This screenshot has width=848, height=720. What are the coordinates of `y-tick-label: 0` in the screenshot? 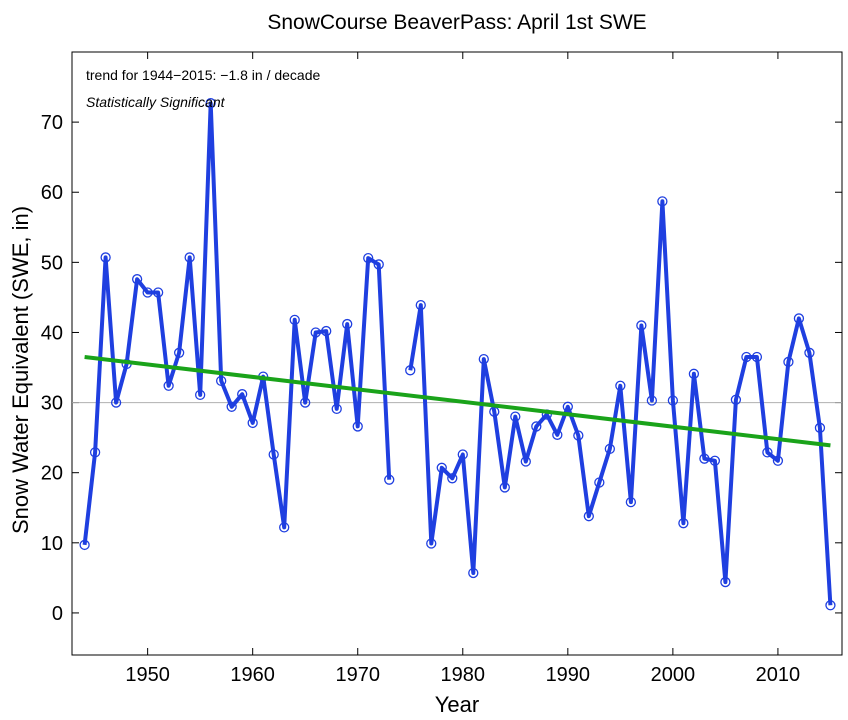 It's located at (57, 614).